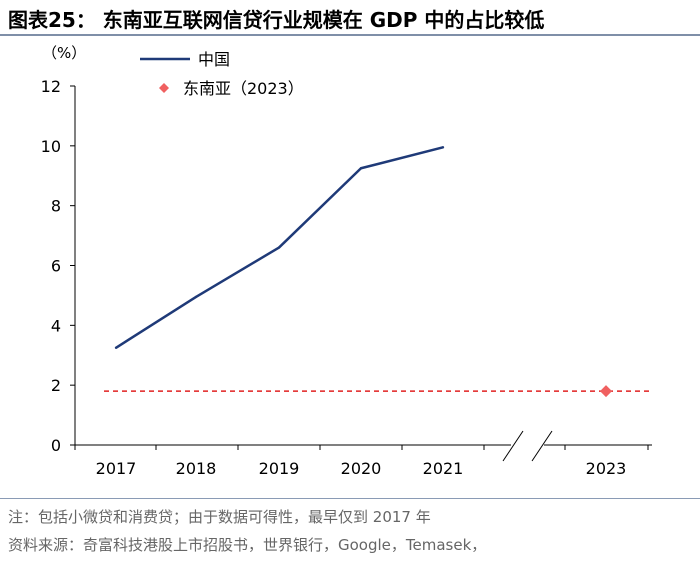 The width and height of the screenshot is (700, 562). Describe the element at coordinates (606, 468) in the screenshot. I see `x-tick-label: 2023` at that location.